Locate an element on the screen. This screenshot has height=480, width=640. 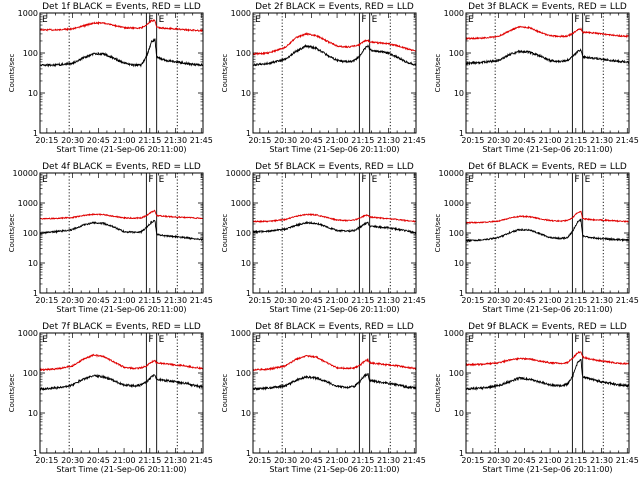
chart-title: Det 1f BLACK = Events, RED = LLD is located at coordinates (121, 7).